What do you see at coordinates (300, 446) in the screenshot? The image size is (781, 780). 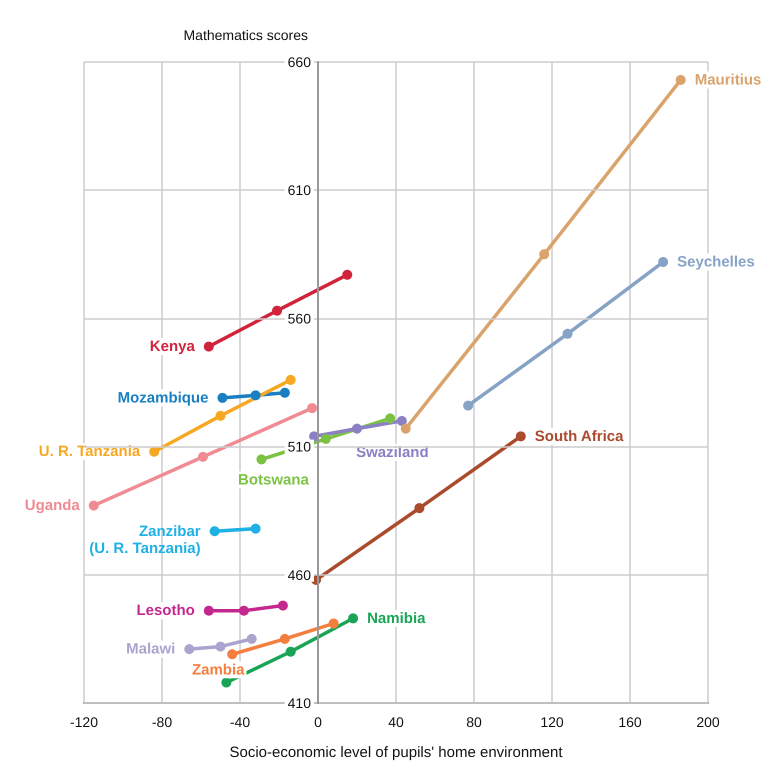 I see `y-tick-label: 510` at bounding box center [300, 446].